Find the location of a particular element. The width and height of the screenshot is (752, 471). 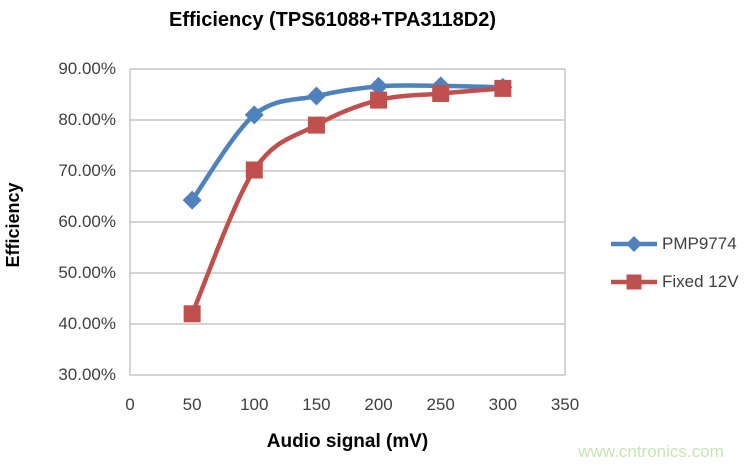

x-tick-label: 0 is located at coordinates (130, 404).